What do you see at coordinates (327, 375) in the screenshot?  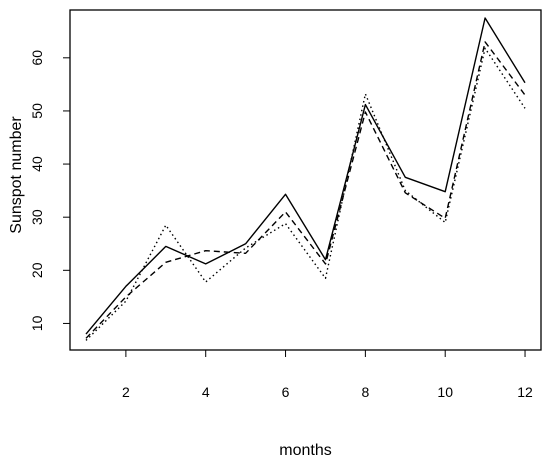 I see `x-axis: 2 4 6 8 10 12` at bounding box center [327, 375].